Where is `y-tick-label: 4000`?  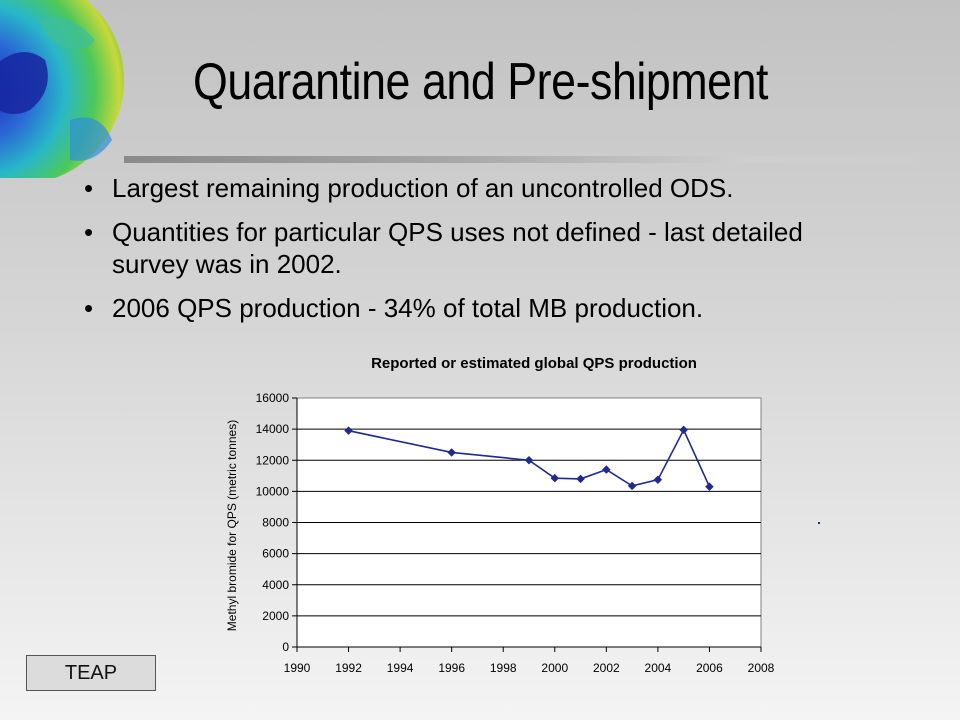 y-tick-label: 4000 is located at coordinates (275, 585).